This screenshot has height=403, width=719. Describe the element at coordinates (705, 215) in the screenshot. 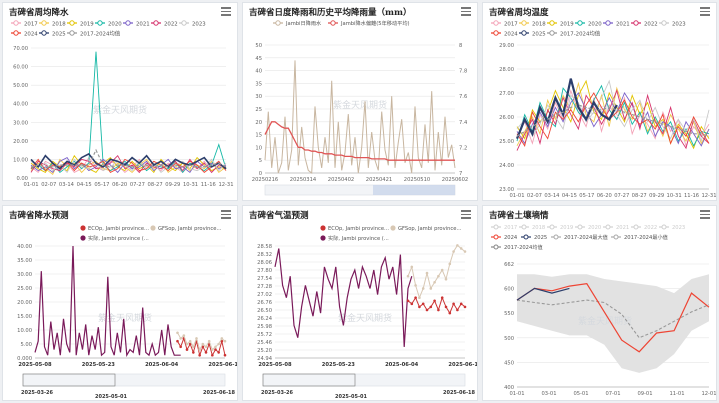

I see `soil-moisture-menu-icon` at that location.